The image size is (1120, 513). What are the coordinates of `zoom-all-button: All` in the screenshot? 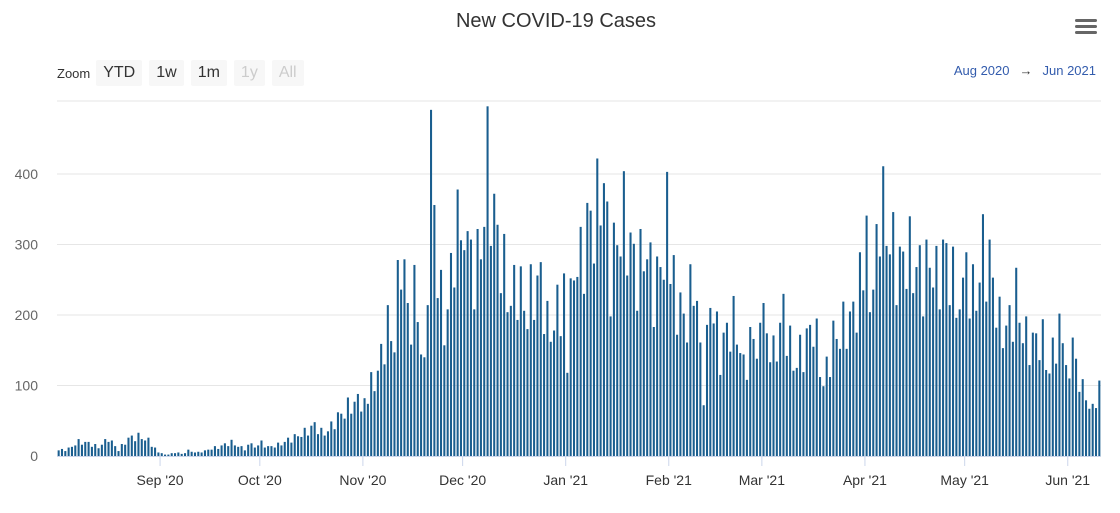 It's located at (287, 73).